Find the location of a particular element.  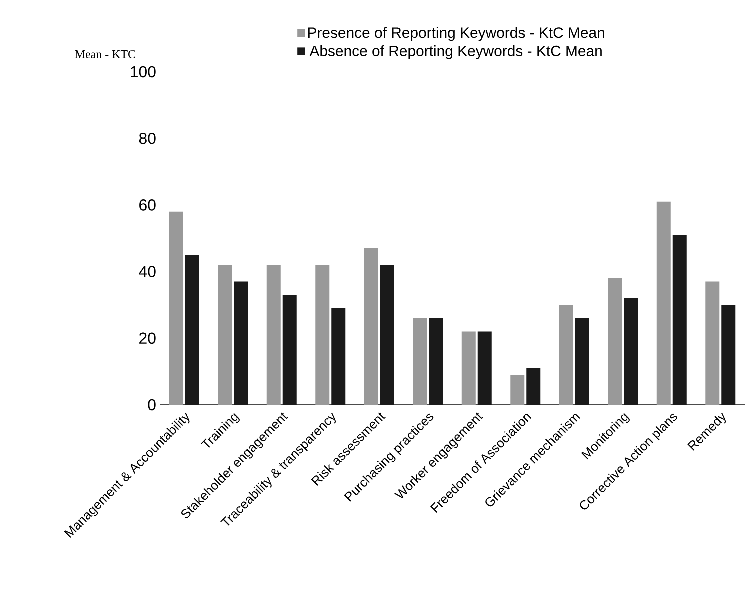

y-tick-label: 40 is located at coordinates (147, 272).